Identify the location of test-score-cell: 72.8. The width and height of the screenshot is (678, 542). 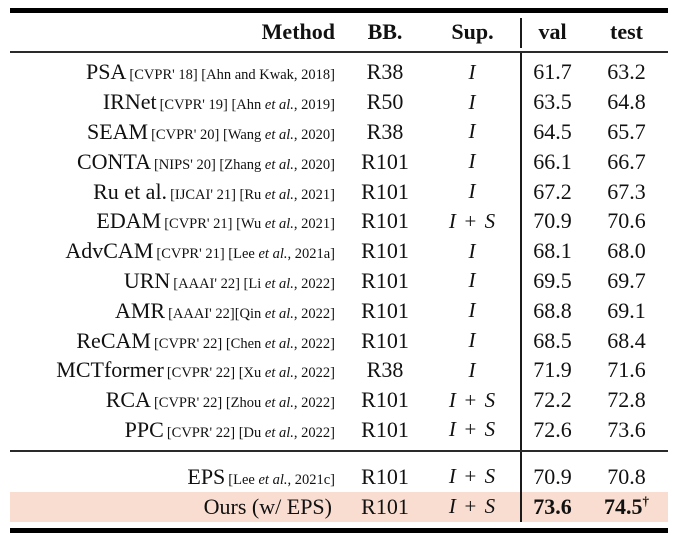
(626, 400).